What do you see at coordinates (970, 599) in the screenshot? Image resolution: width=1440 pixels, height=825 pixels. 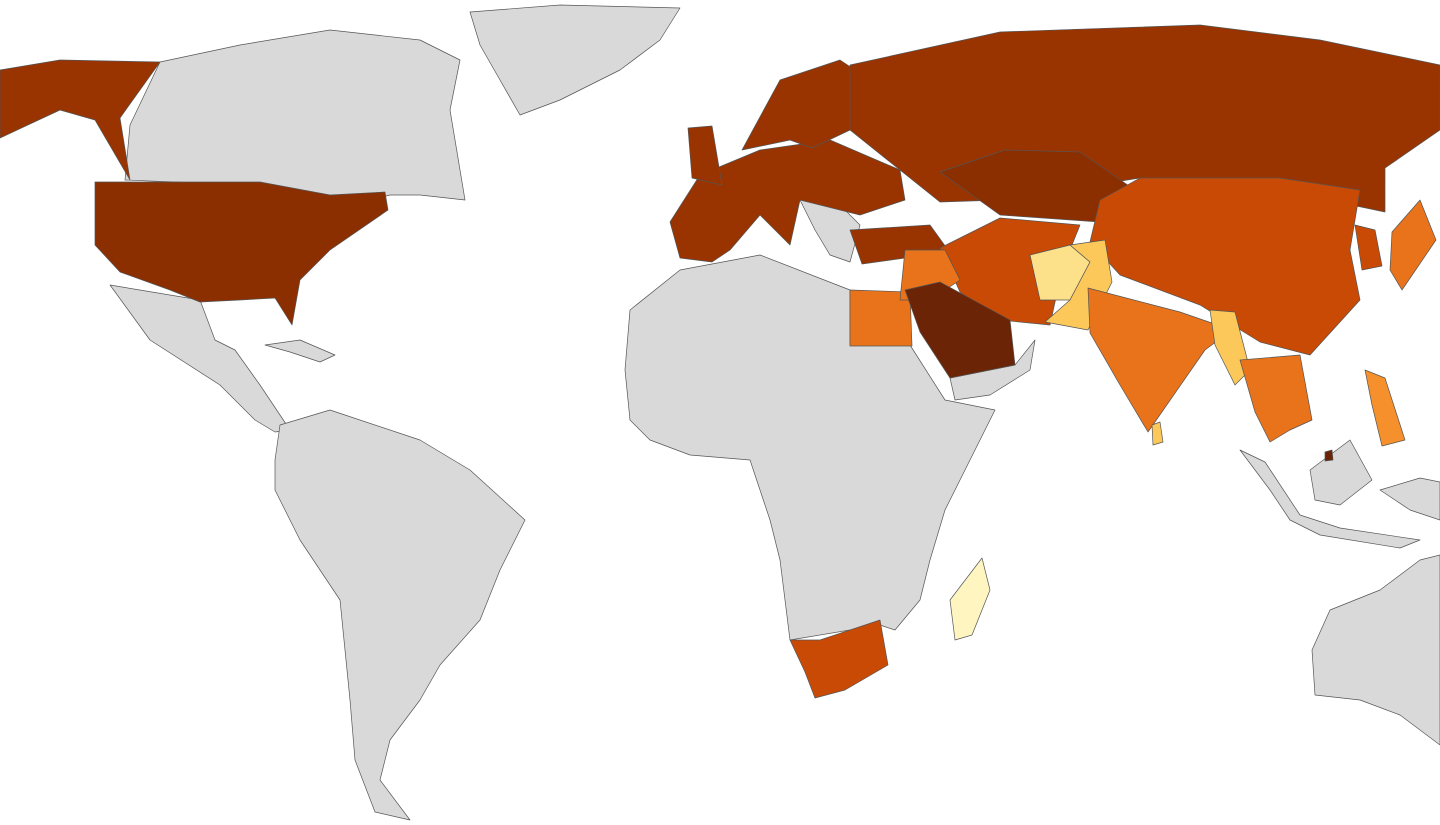 I see `madagascar` at bounding box center [970, 599].